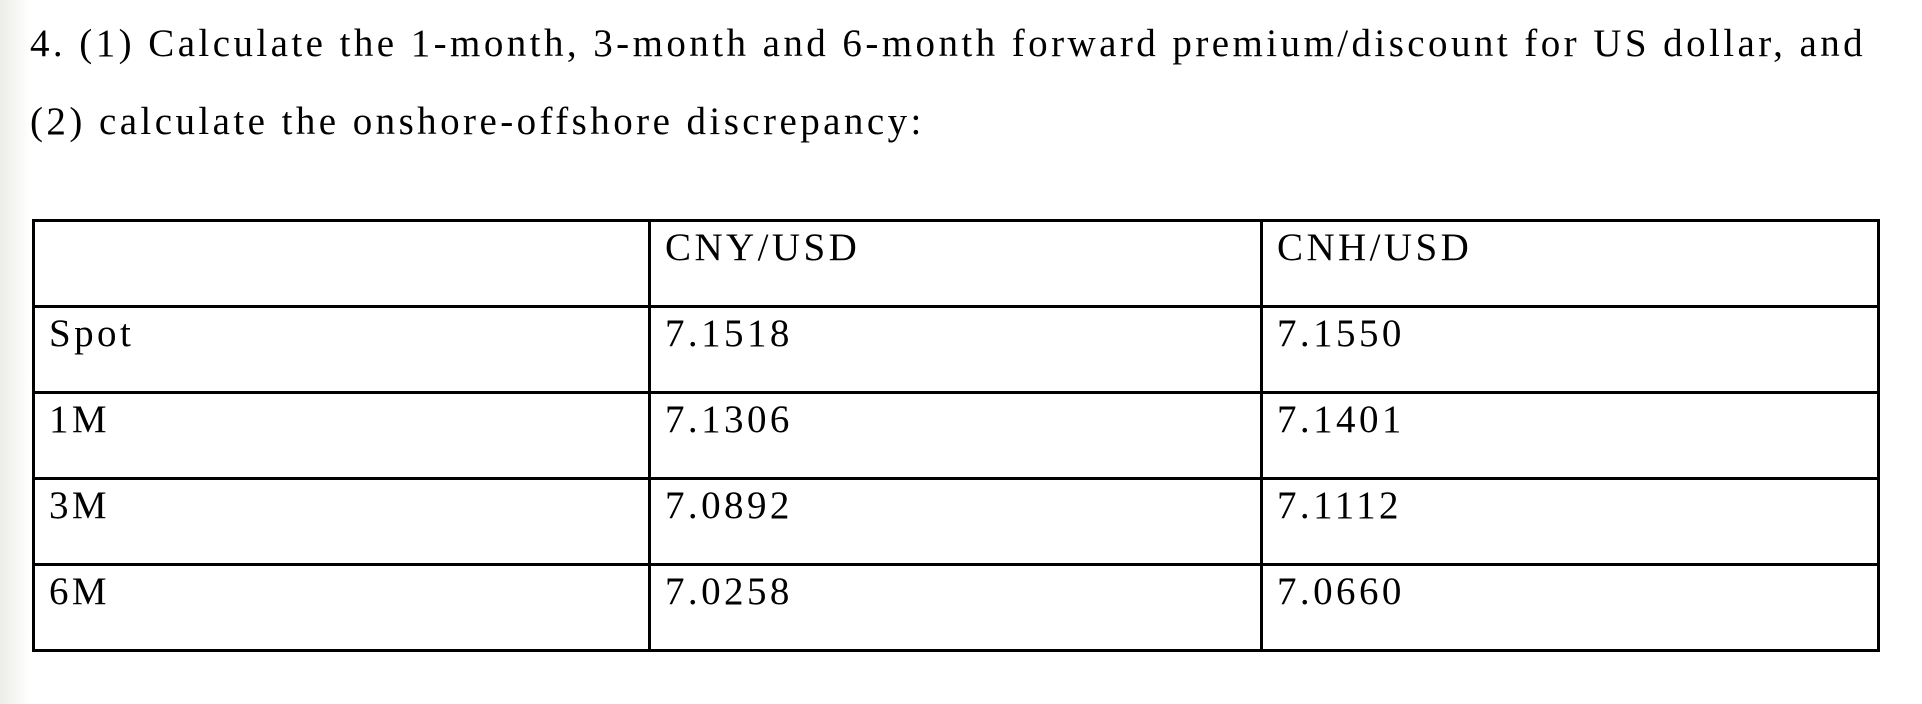  I want to click on cny-usd-value: 7.0258, so click(955, 607).